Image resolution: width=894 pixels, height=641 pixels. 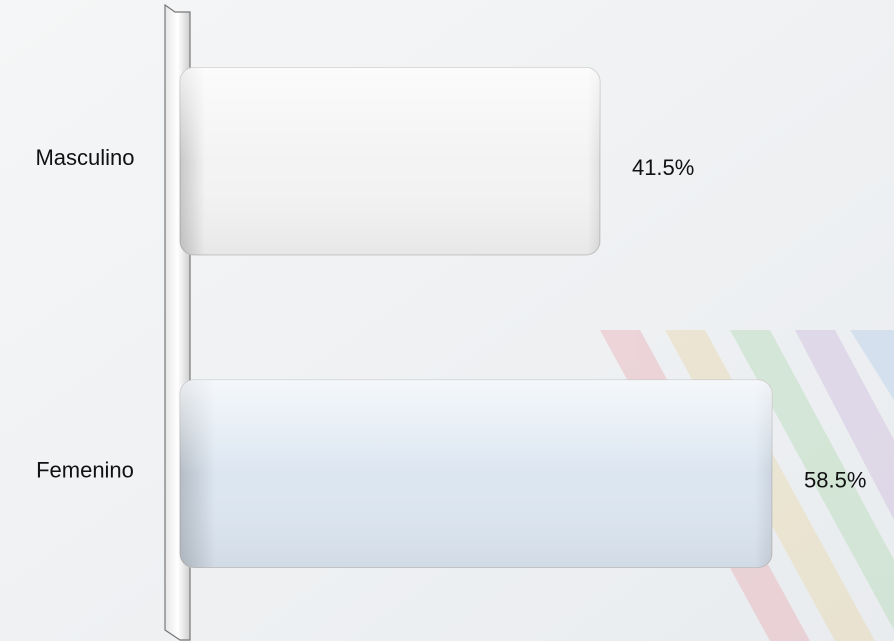 What do you see at coordinates (663, 167) in the screenshot?
I see `value-label: 41.5%` at bounding box center [663, 167].